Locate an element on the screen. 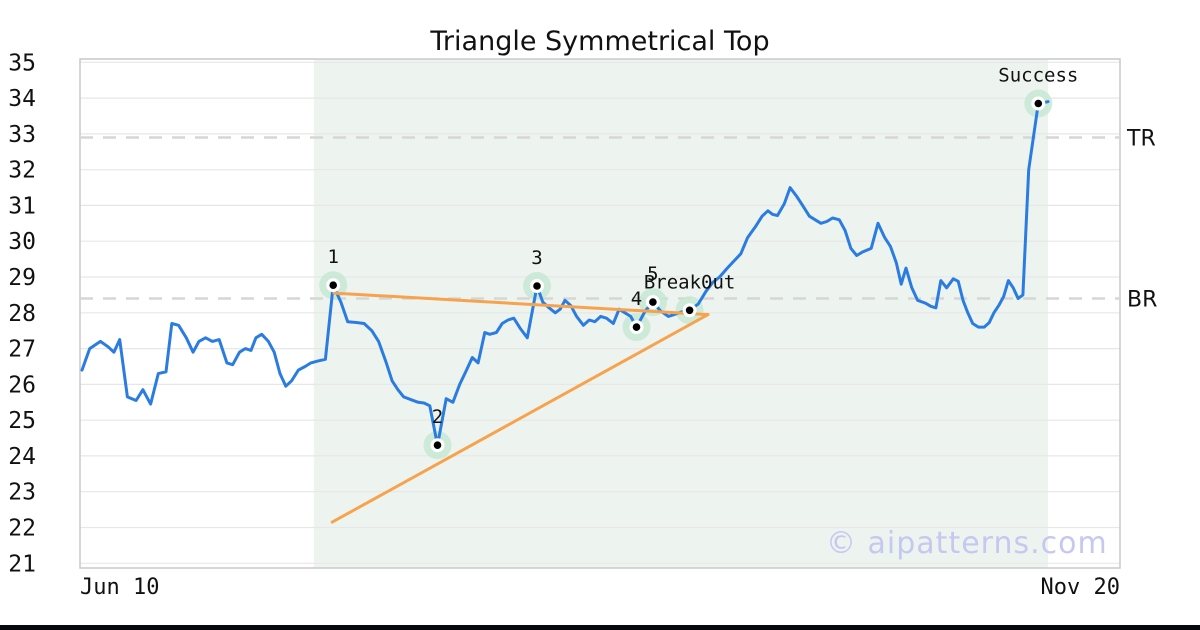  annotation-label-4: 4 is located at coordinates (636, 299).